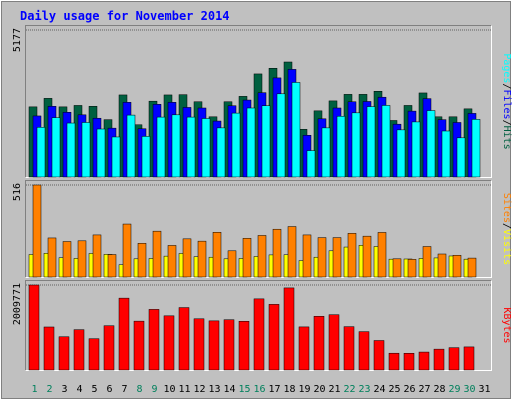  I want to click on legend-pages: Pages, so click(506, 68).